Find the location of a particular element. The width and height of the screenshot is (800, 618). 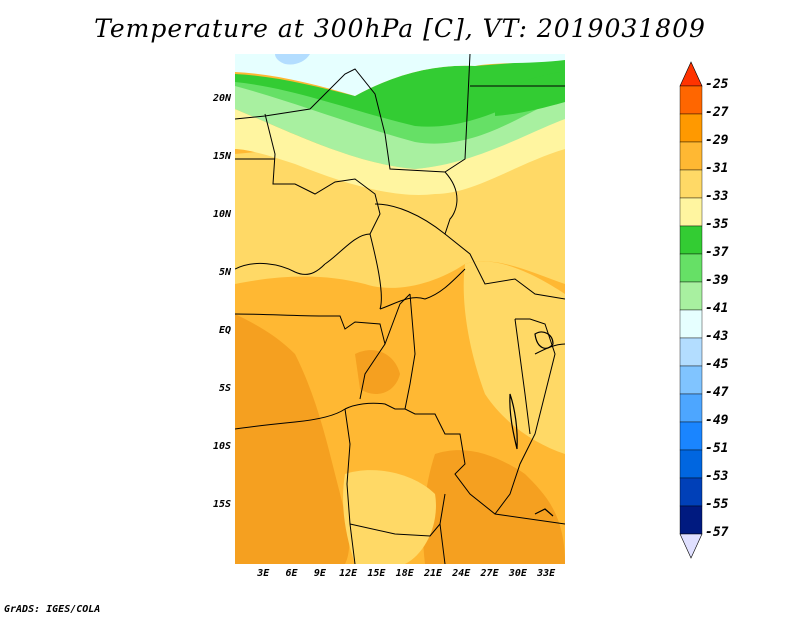

colorbar-level-label: -33 is located at coordinates (717, 196).